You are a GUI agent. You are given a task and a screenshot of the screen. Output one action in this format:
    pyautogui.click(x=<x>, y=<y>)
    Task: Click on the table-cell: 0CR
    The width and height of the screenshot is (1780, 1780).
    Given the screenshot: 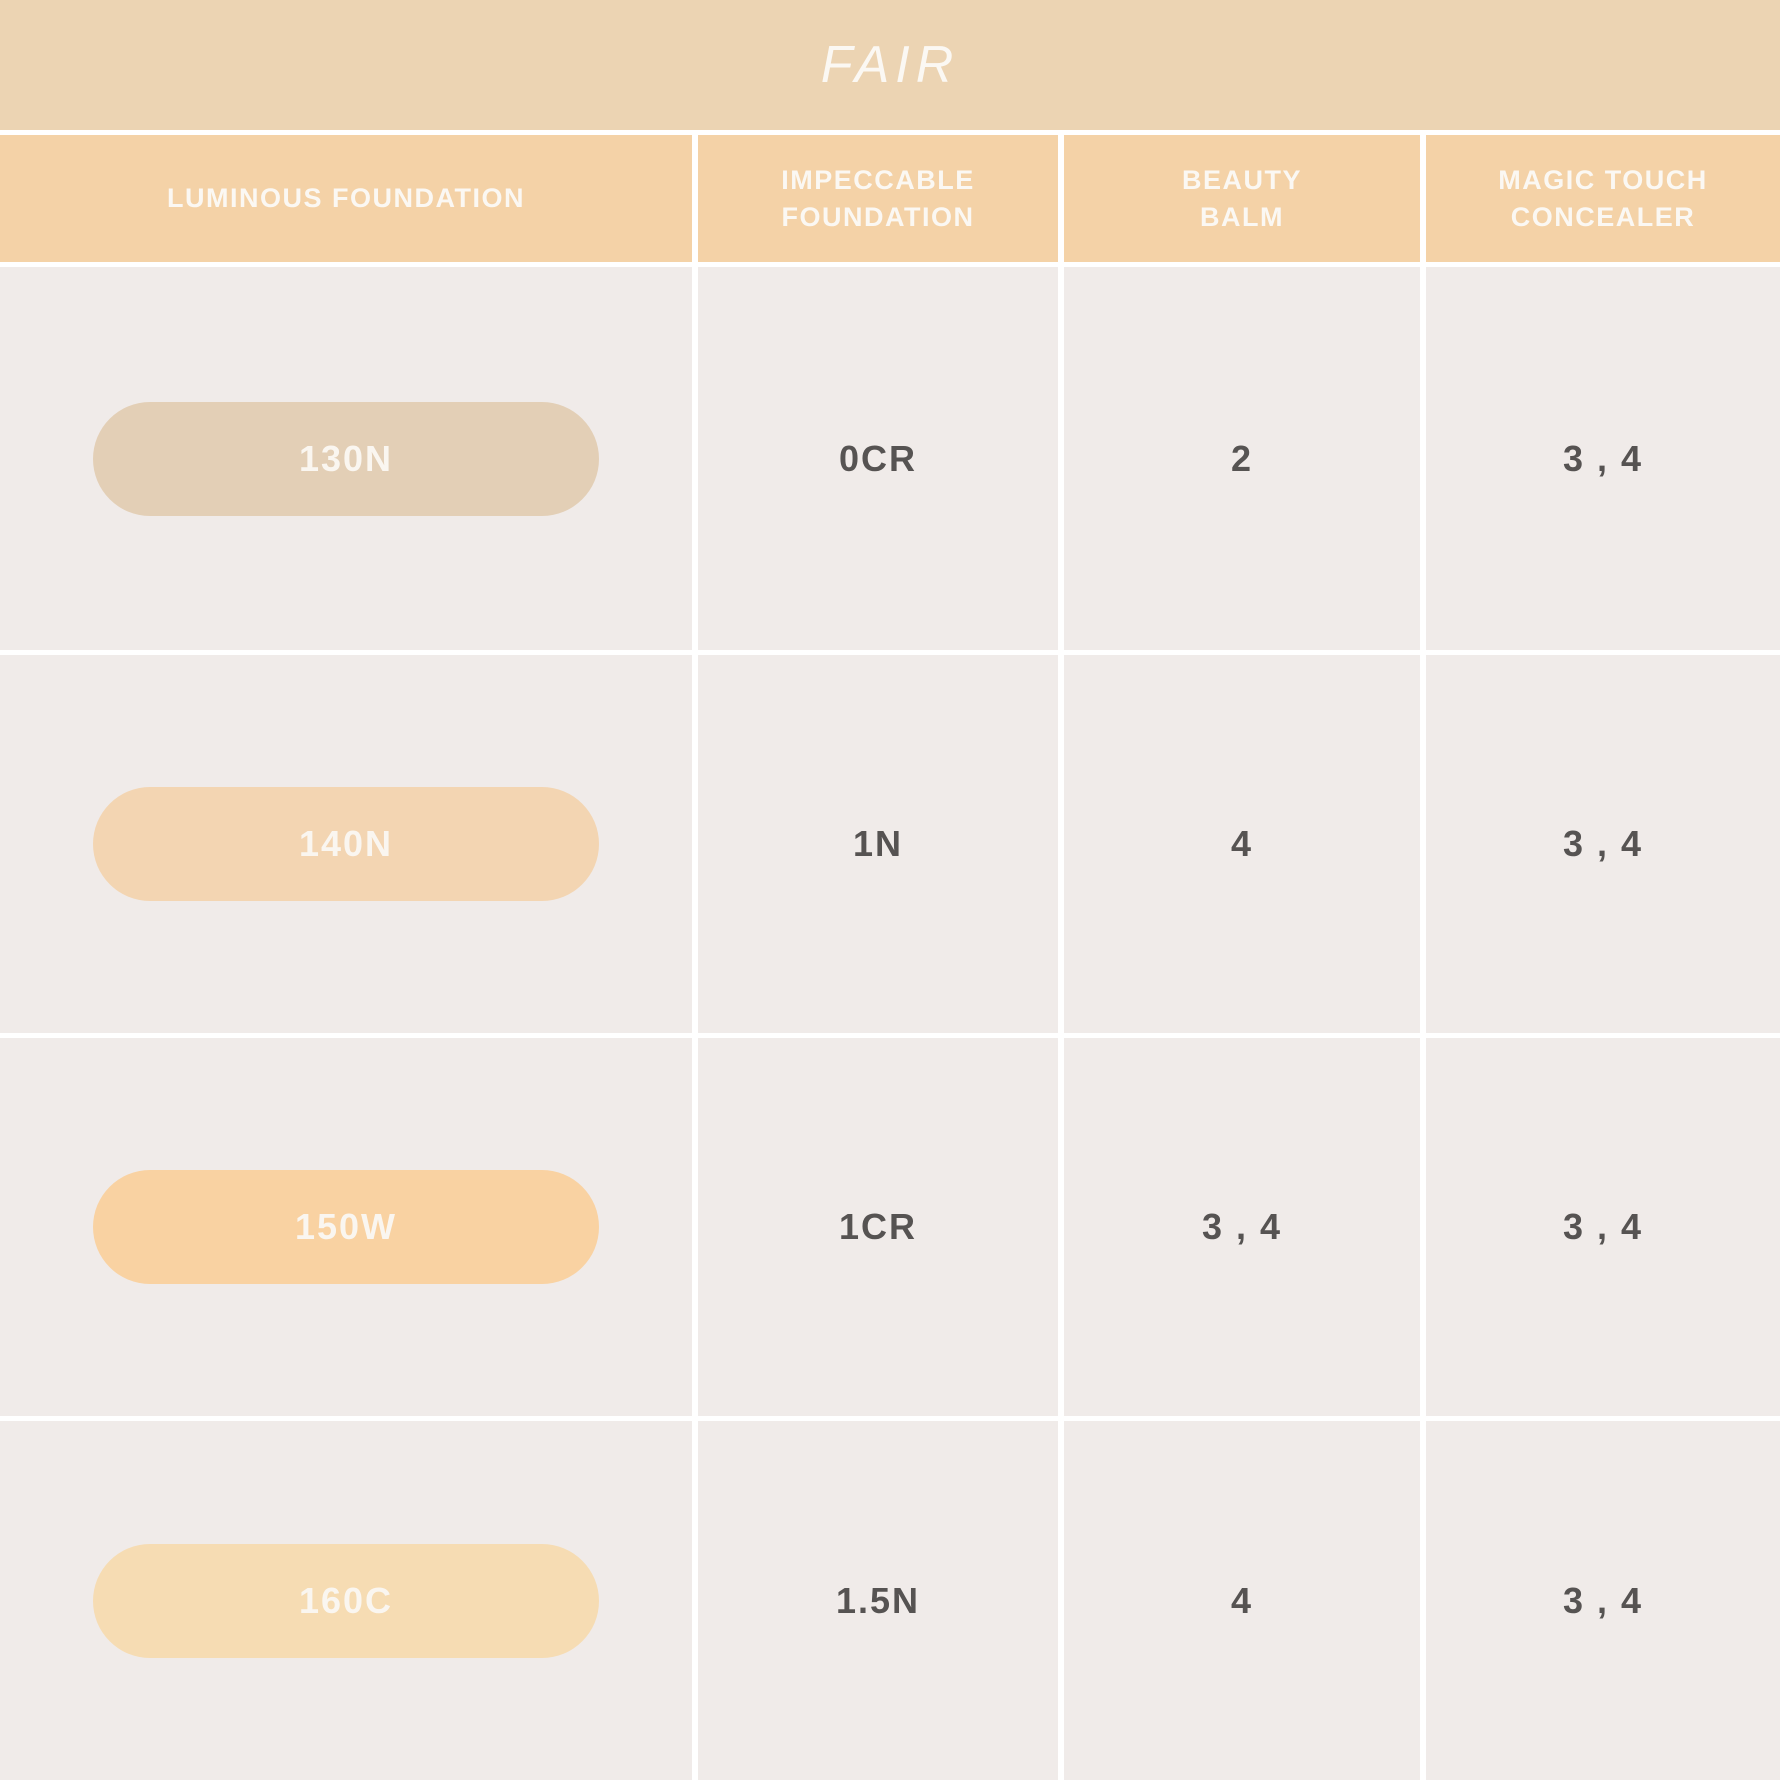 What is the action you would take?
    pyautogui.click(x=878, y=458)
    